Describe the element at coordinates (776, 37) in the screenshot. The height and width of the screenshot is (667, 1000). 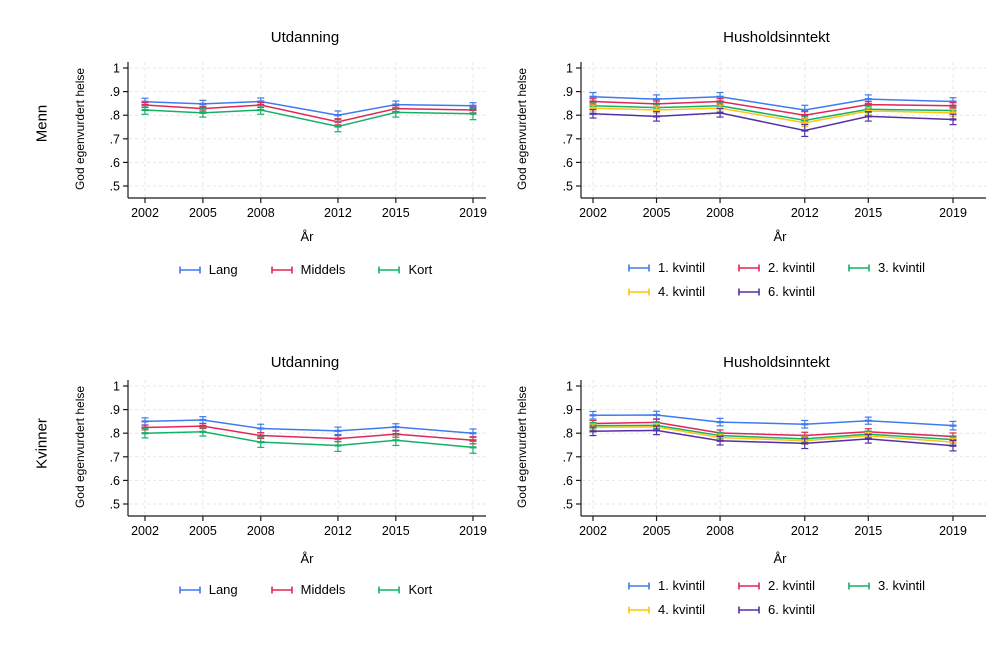
I see `chart-title-menn-husholdsinntekt: Husholdsinntekt` at that location.